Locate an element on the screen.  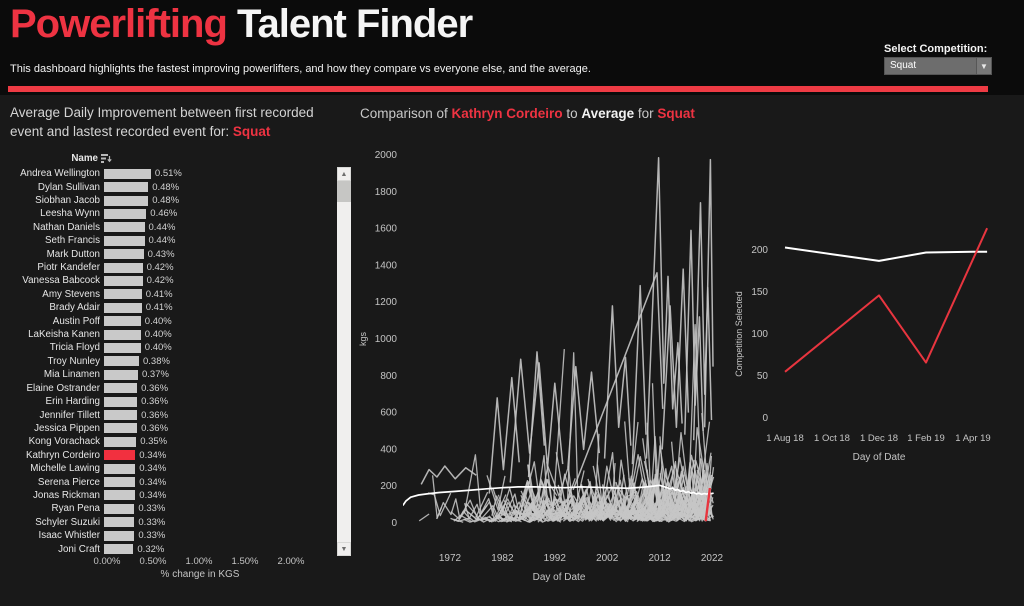
list-item: Kathryn Cordeiro 0.34% is located at coordinates (158, 455).